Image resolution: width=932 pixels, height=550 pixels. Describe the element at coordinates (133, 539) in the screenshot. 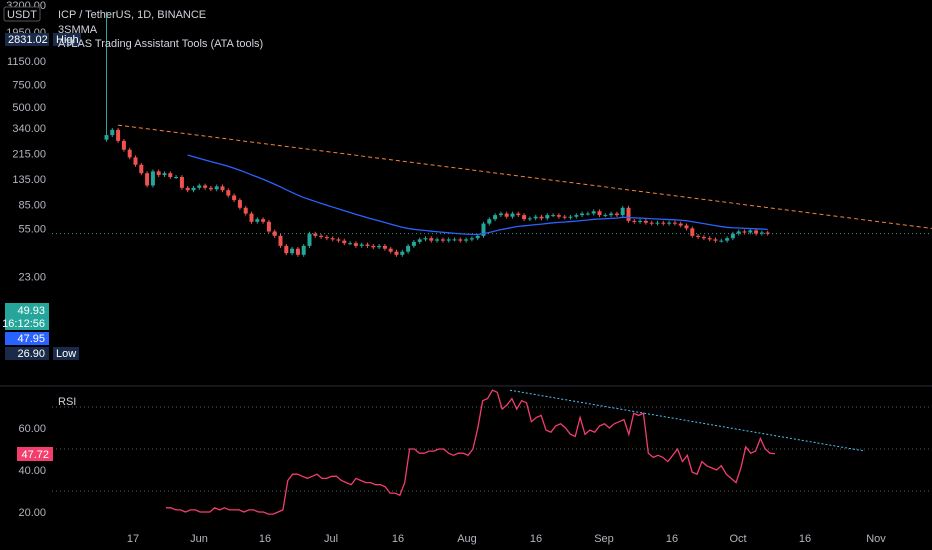

I see `time-tick-label: 17` at that location.